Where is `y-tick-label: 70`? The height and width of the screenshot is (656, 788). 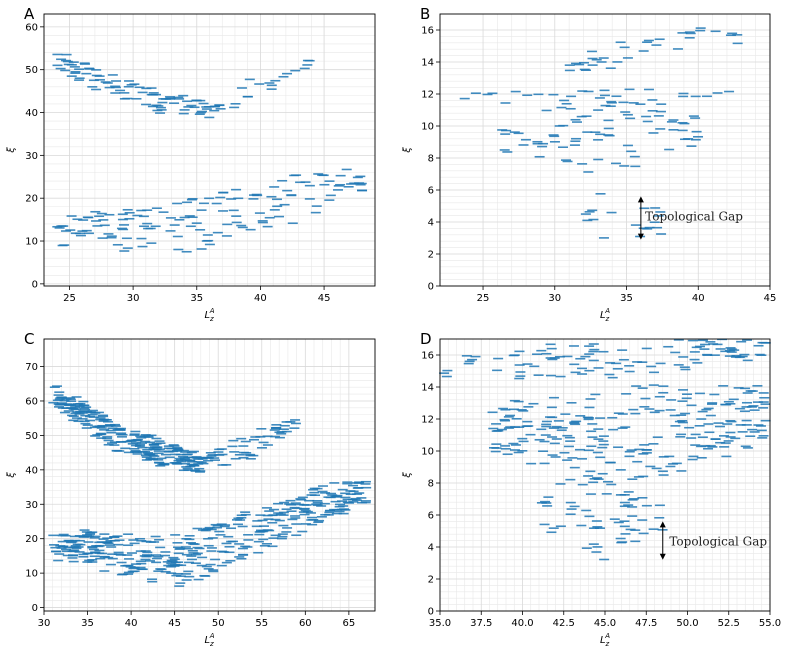 y-tick-label: 70 is located at coordinates (31, 367).